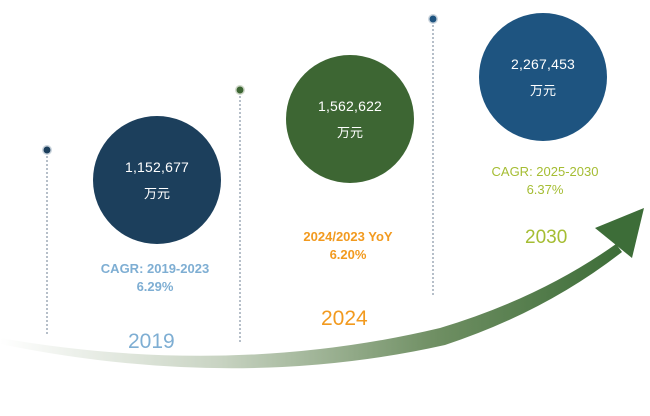  What do you see at coordinates (542, 91) in the screenshot?
I see `unit-label-2030: 万元` at bounding box center [542, 91].